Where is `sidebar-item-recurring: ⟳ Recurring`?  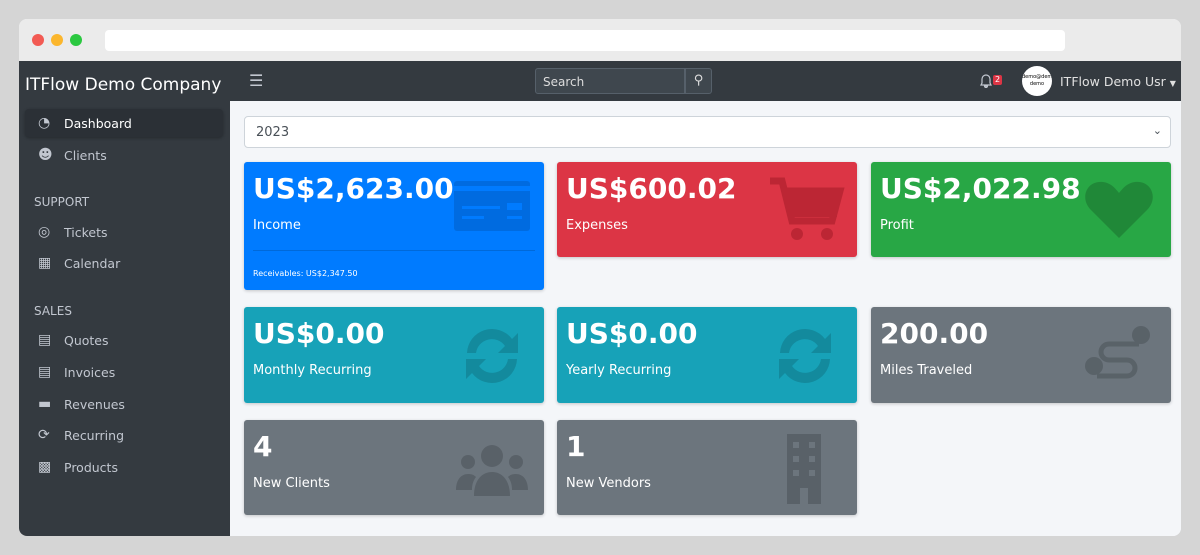
sidebar-item-recurring: ⟳ Recurring is located at coordinates (81, 435).